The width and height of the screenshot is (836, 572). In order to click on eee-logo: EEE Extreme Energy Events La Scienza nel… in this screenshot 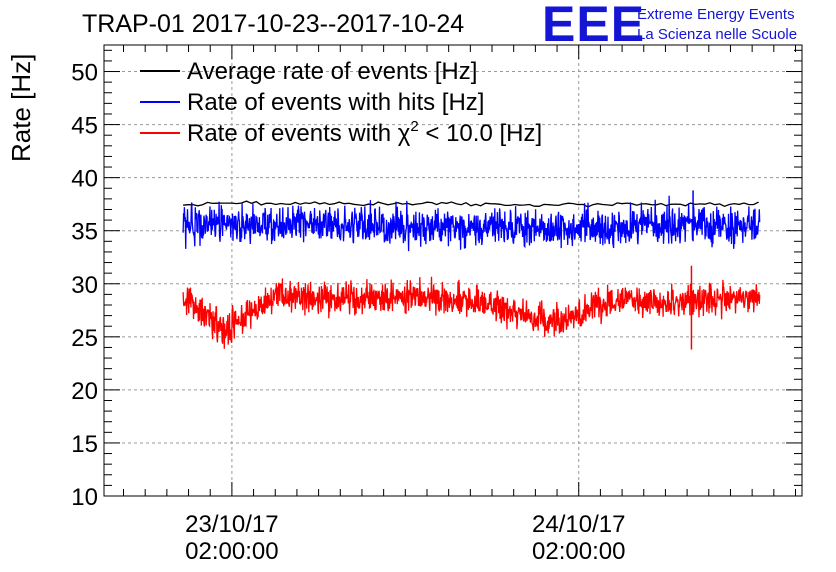, I will do `click(669, 26)`.